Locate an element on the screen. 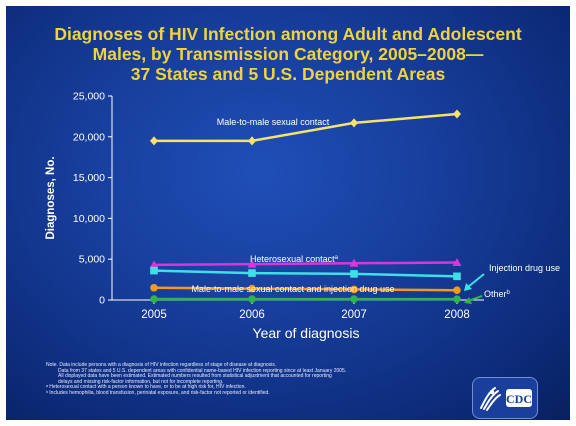 This screenshot has height=426, width=576. y-tick-label: 0 is located at coordinates (102, 301).